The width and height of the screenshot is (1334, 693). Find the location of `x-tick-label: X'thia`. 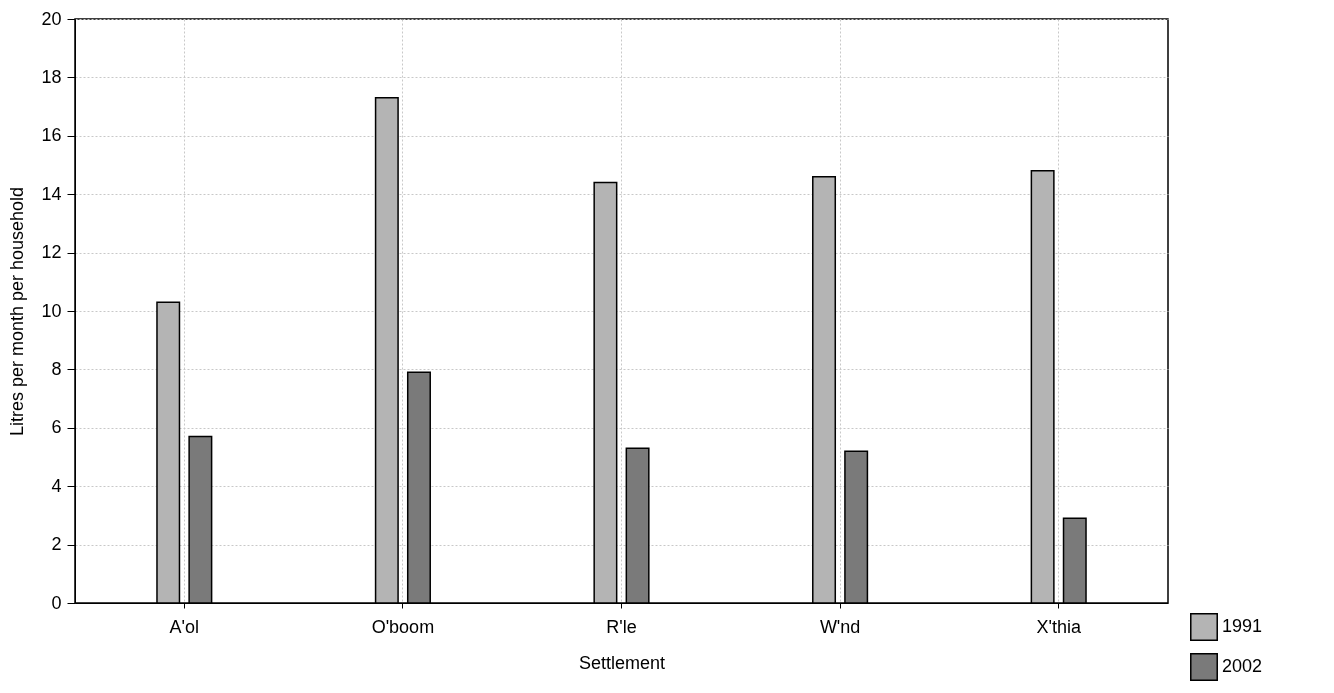

x-tick-label: X'thia is located at coordinates (1059, 626).